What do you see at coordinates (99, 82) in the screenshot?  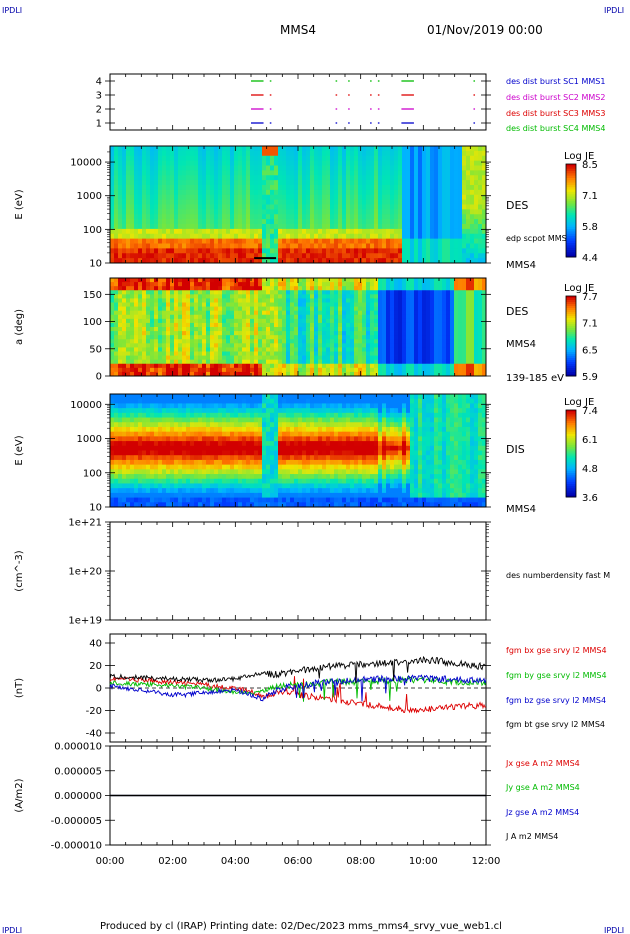 I see `burst-y-tick-label: 4` at bounding box center [99, 82].